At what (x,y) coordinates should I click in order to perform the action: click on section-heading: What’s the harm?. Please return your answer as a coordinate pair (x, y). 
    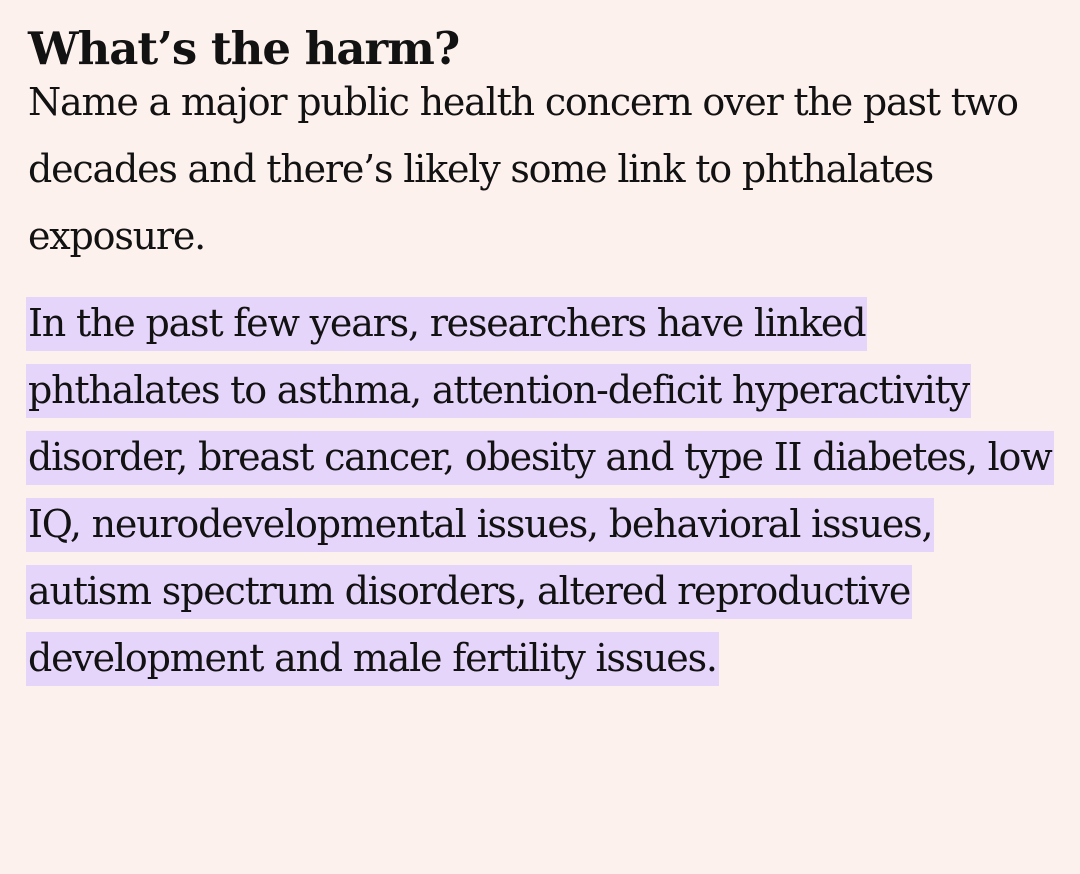
    Looking at the image, I should click on (244, 48).